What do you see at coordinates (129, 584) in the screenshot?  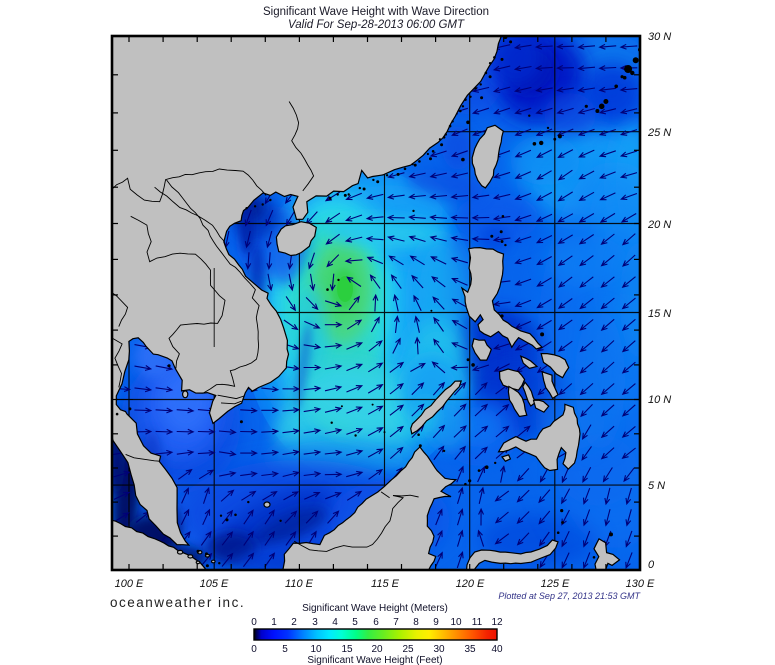 I see `svg-text: 100 E` at bounding box center [129, 584].